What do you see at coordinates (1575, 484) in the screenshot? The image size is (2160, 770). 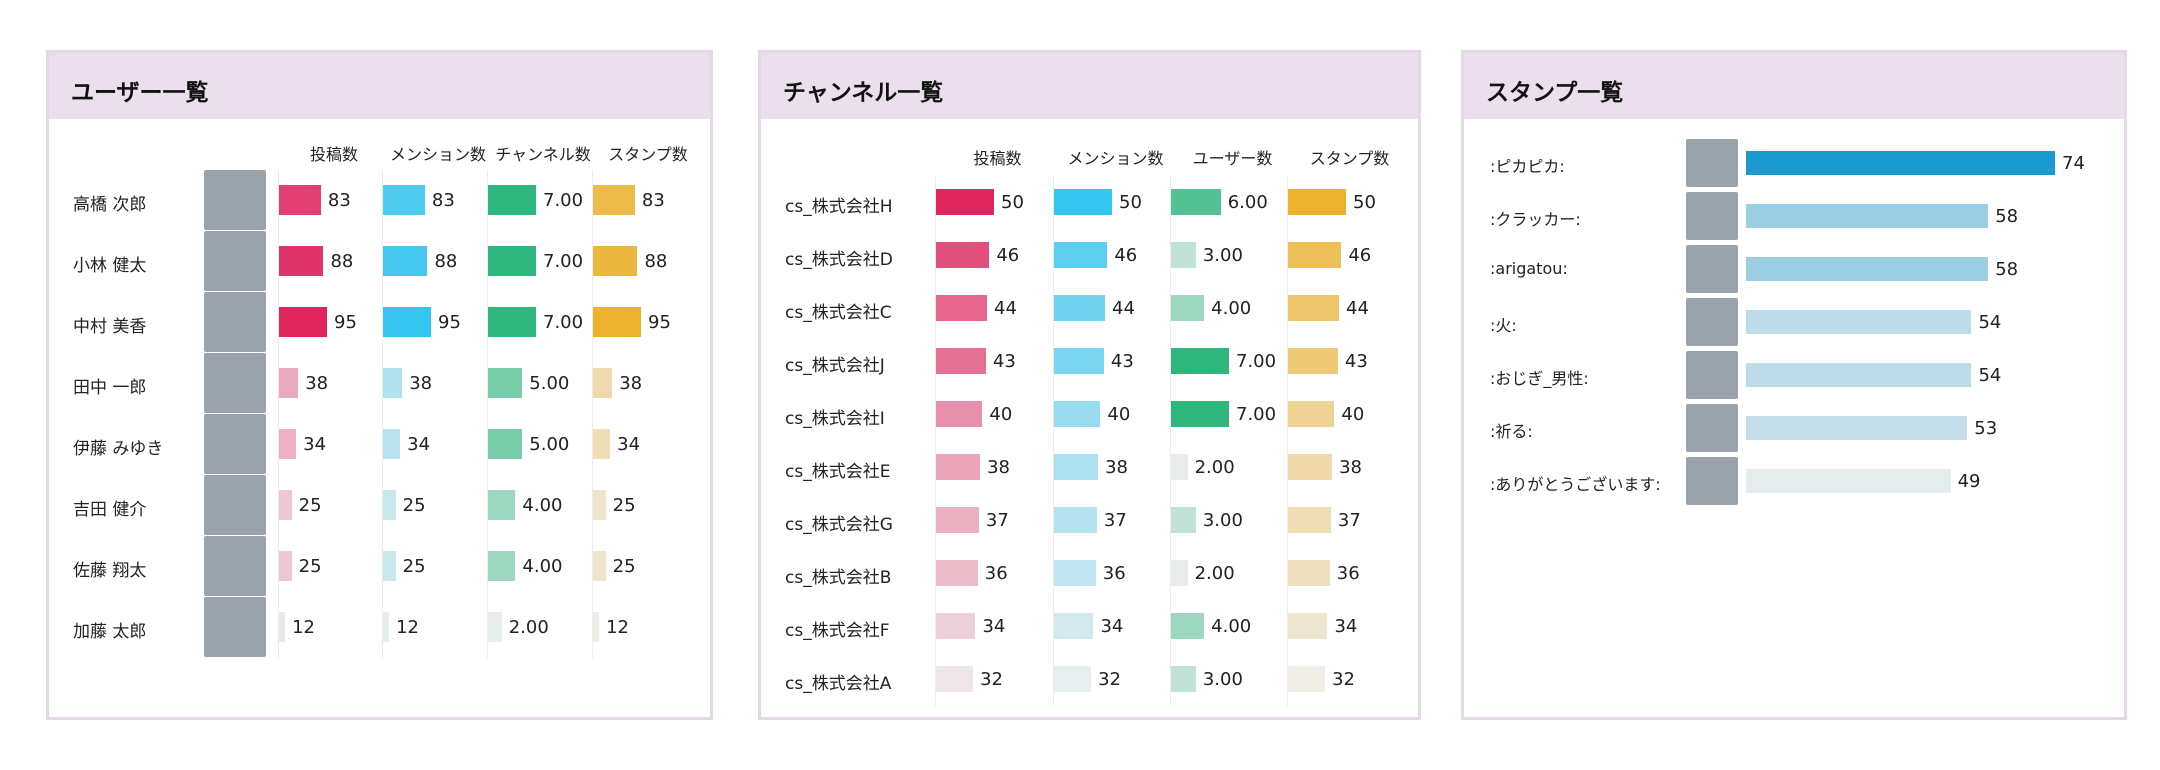 I see `row-label: :ありがとうございます:` at bounding box center [1575, 484].